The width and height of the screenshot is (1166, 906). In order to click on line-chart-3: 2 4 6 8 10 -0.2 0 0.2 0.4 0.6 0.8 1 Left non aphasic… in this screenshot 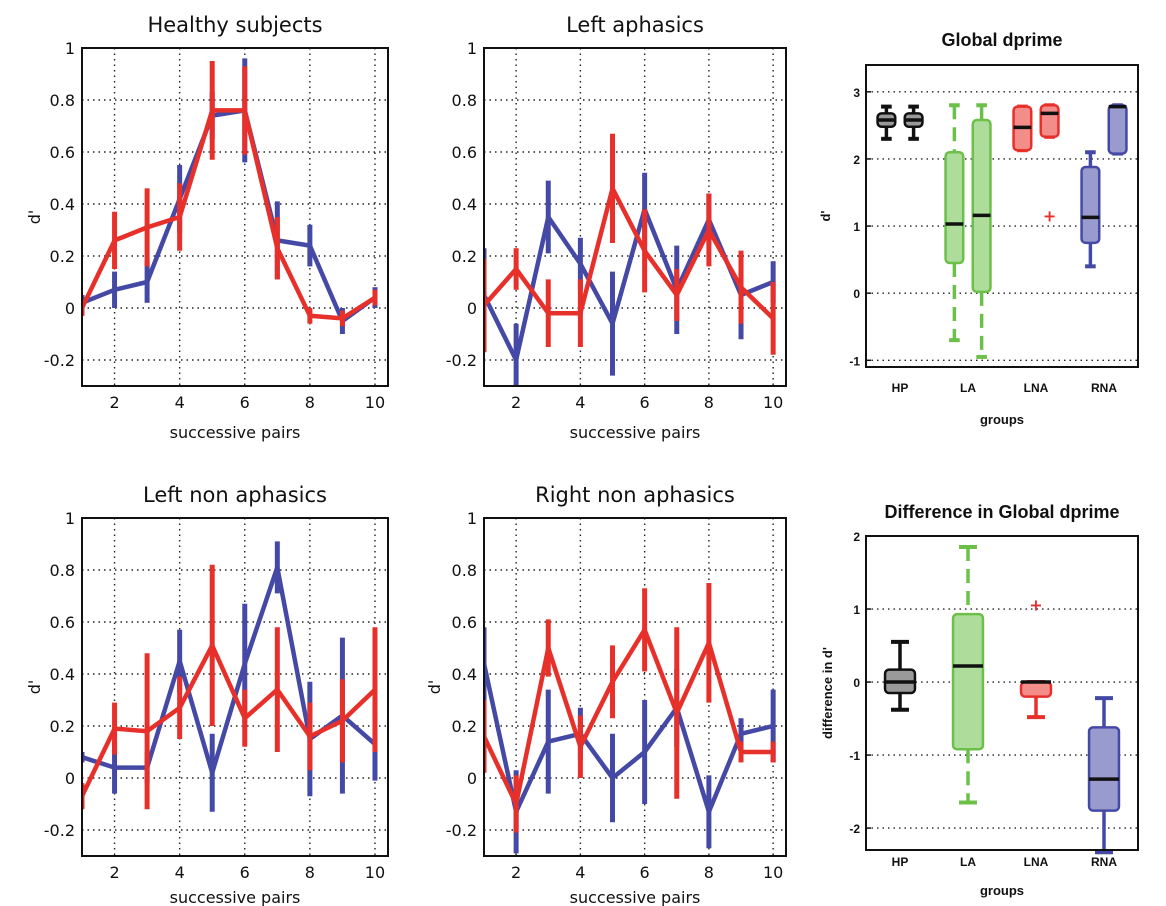, I will do `click(207, 694)`.